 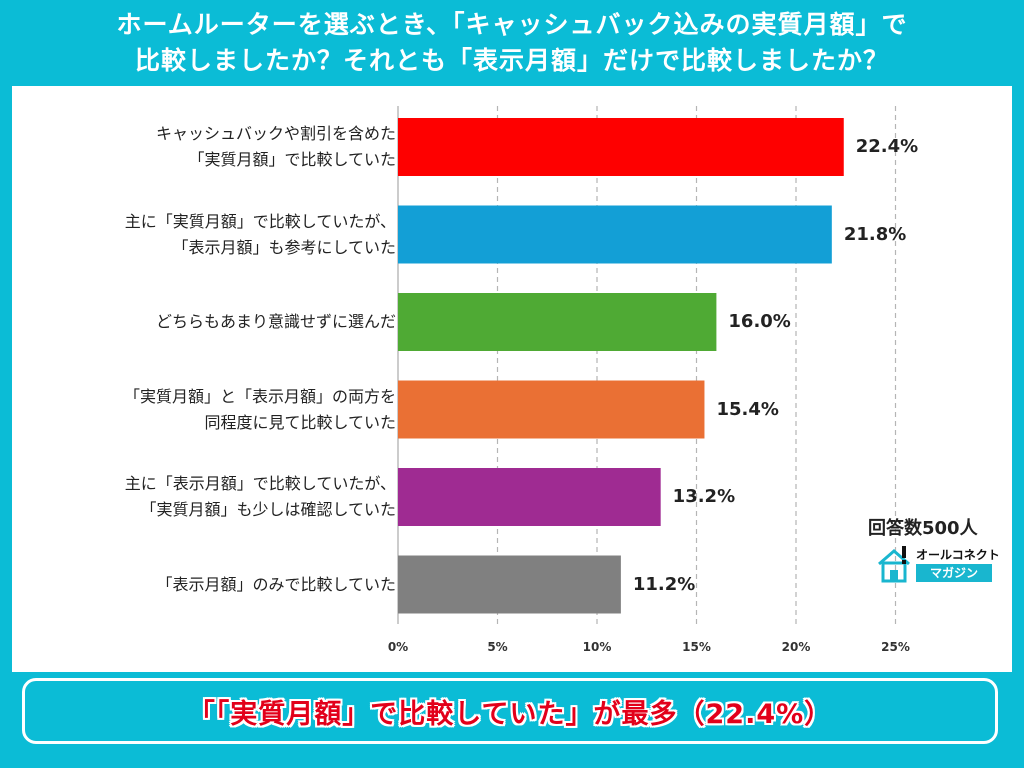 What do you see at coordinates (895, 647) in the screenshot?
I see `x-tick-label-25: 25%` at bounding box center [895, 647].